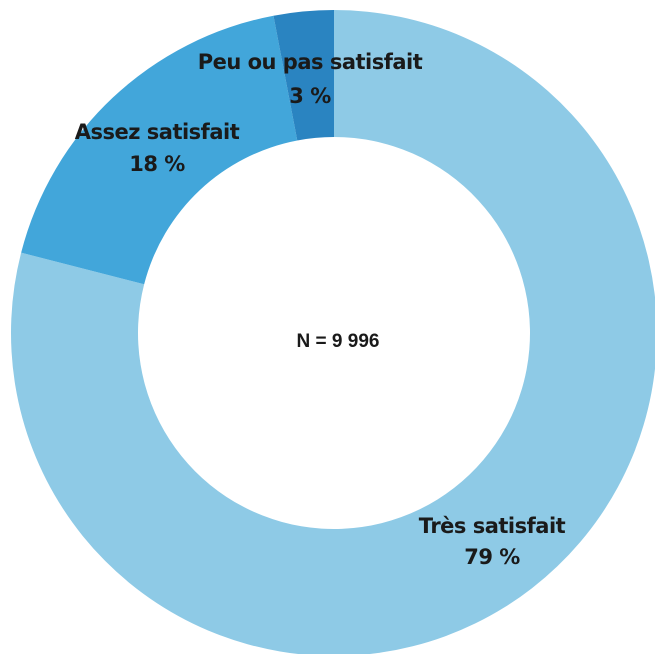  What do you see at coordinates (492, 526) in the screenshot?
I see `slice-label: Très satisfait` at bounding box center [492, 526].